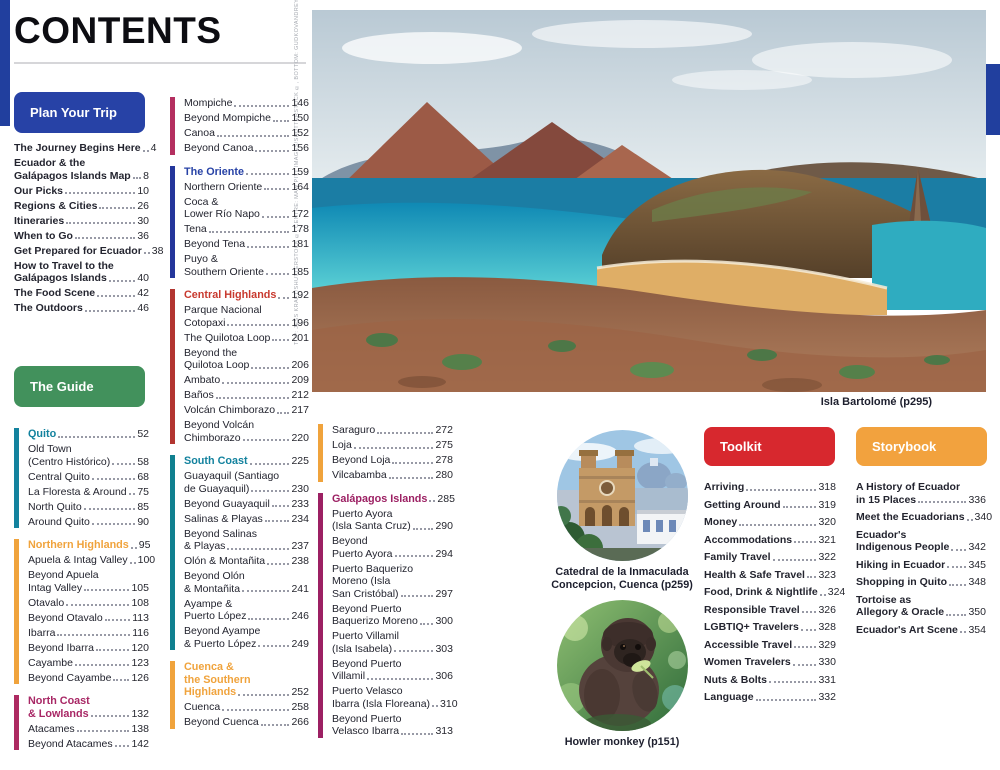  What do you see at coordinates (88, 522) in the screenshot?
I see `toc-item: Around Quito 90` at bounding box center [88, 522].